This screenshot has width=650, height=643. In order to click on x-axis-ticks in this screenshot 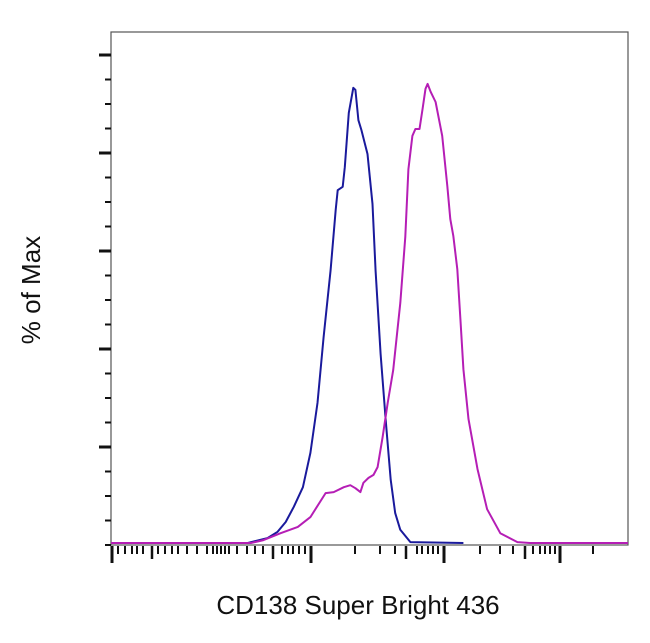, I will do `click(352, 554)`.